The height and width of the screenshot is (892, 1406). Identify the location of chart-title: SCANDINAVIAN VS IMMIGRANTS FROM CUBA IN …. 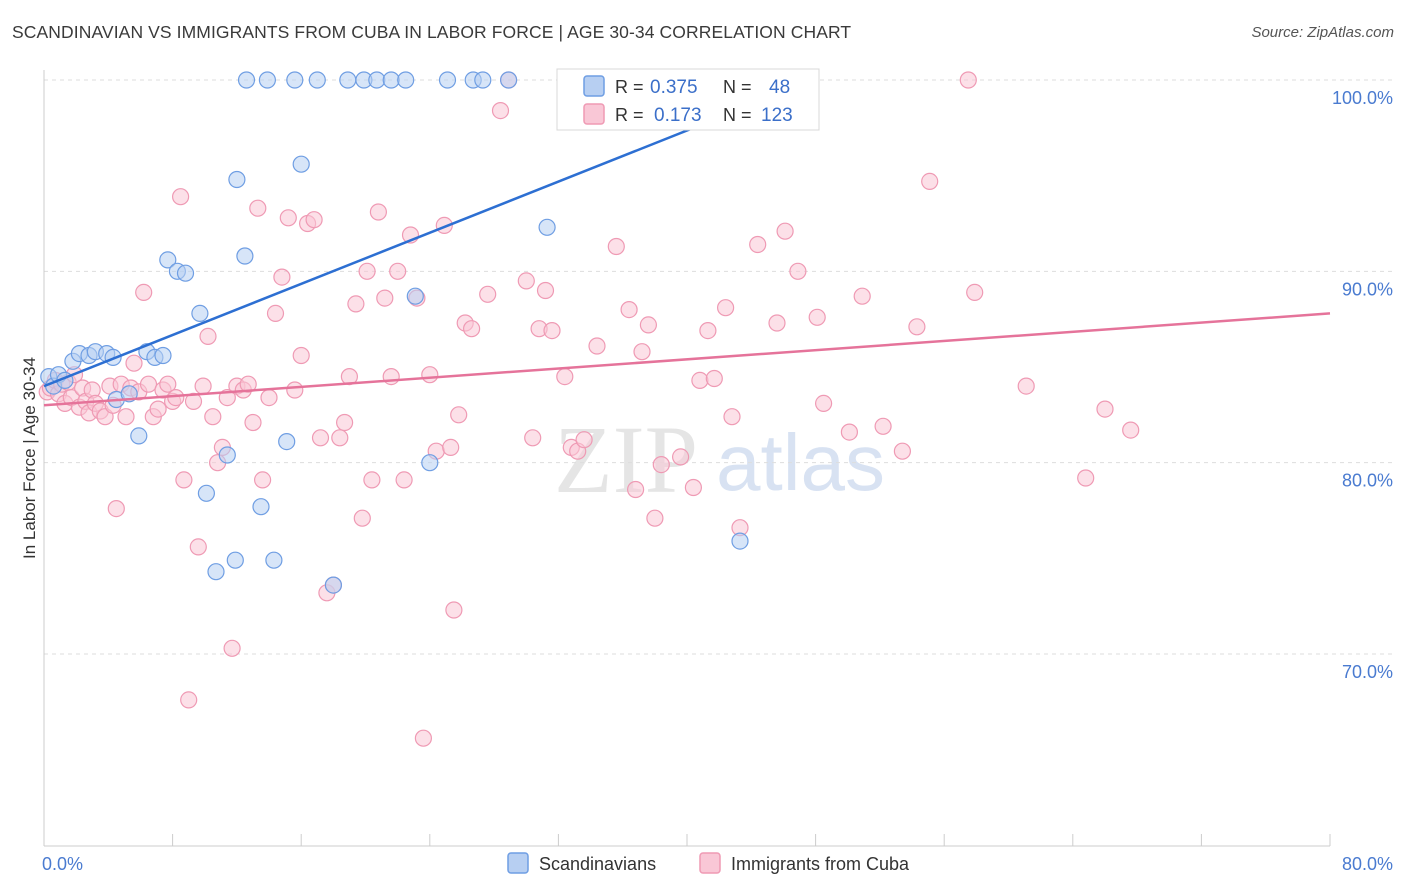
(432, 32).